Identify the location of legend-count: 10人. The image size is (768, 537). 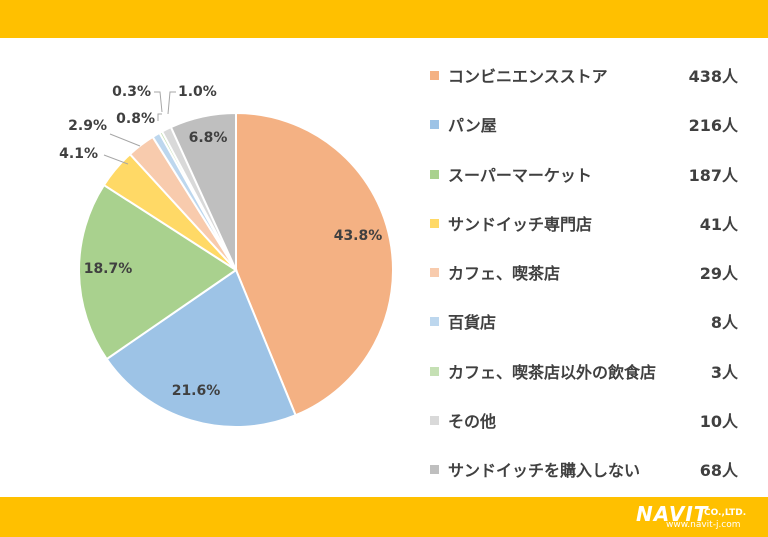
(718, 422).